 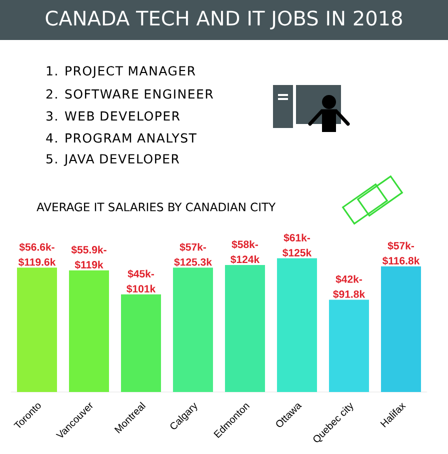 I want to click on text: 3. WEB DEVELOPER, so click(x=113, y=116).